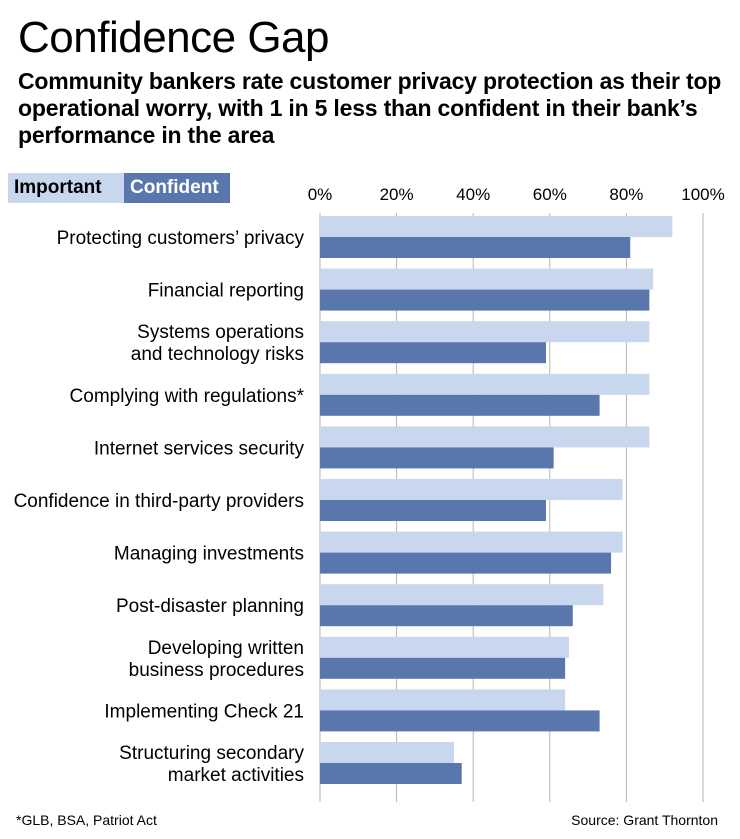  I want to click on legend-confident: Confident, so click(177, 188).